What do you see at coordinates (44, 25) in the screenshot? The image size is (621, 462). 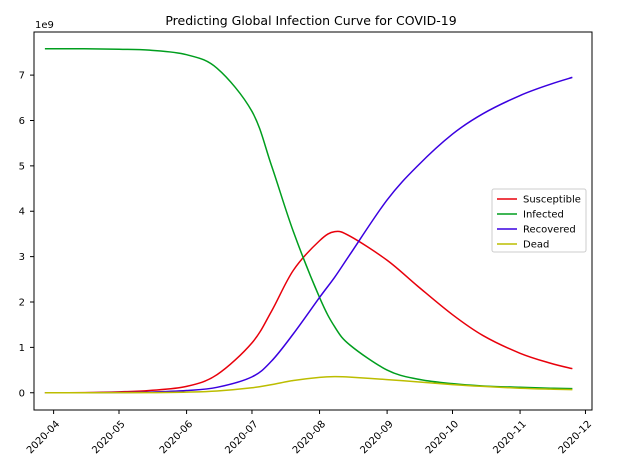 I see `y-axis-multiplier: 1e9` at bounding box center [44, 25].